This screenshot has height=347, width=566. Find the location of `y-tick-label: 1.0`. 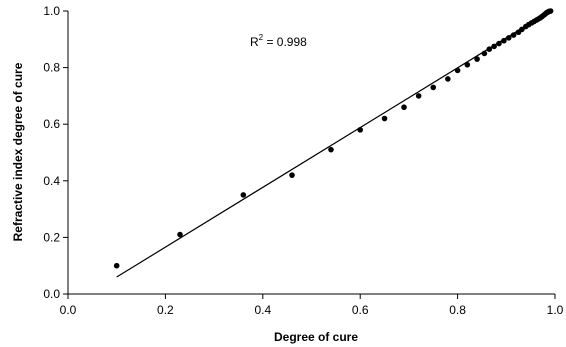

y-tick-label: 1.0 is located at coordinates (51, 11).